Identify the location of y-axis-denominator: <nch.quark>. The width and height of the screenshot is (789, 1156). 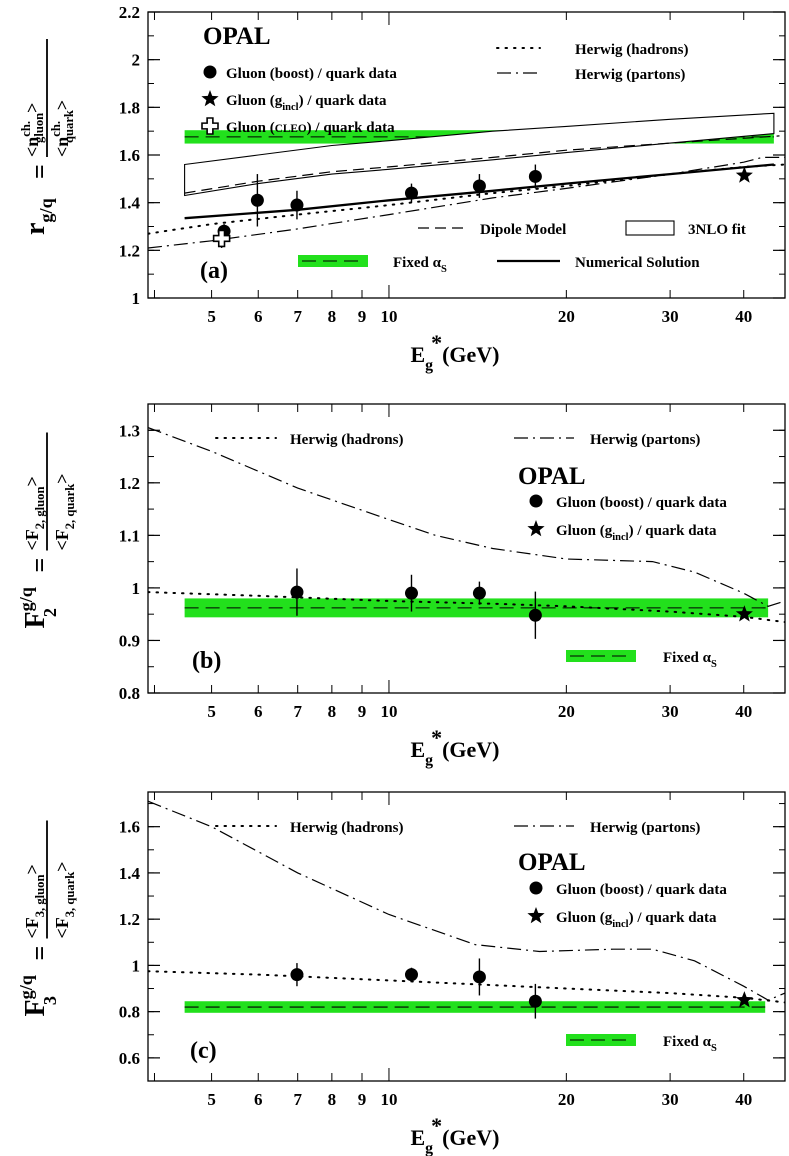
(62, 128).